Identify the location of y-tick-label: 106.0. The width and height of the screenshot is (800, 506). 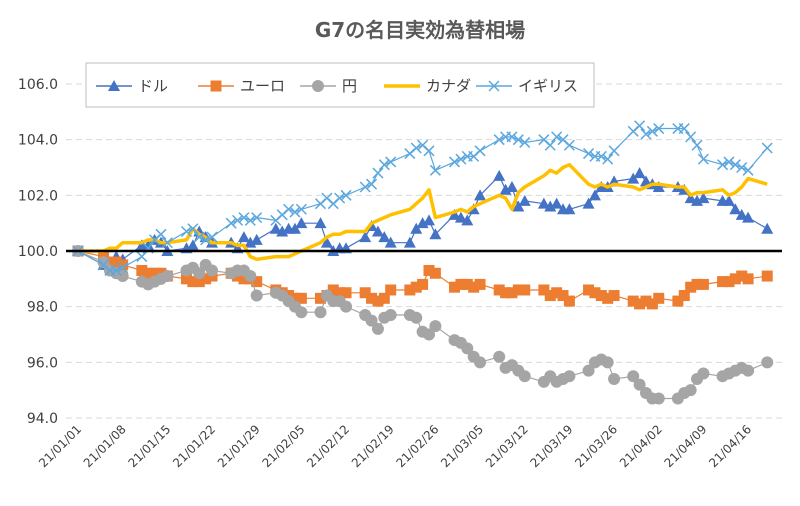
(38, 85).